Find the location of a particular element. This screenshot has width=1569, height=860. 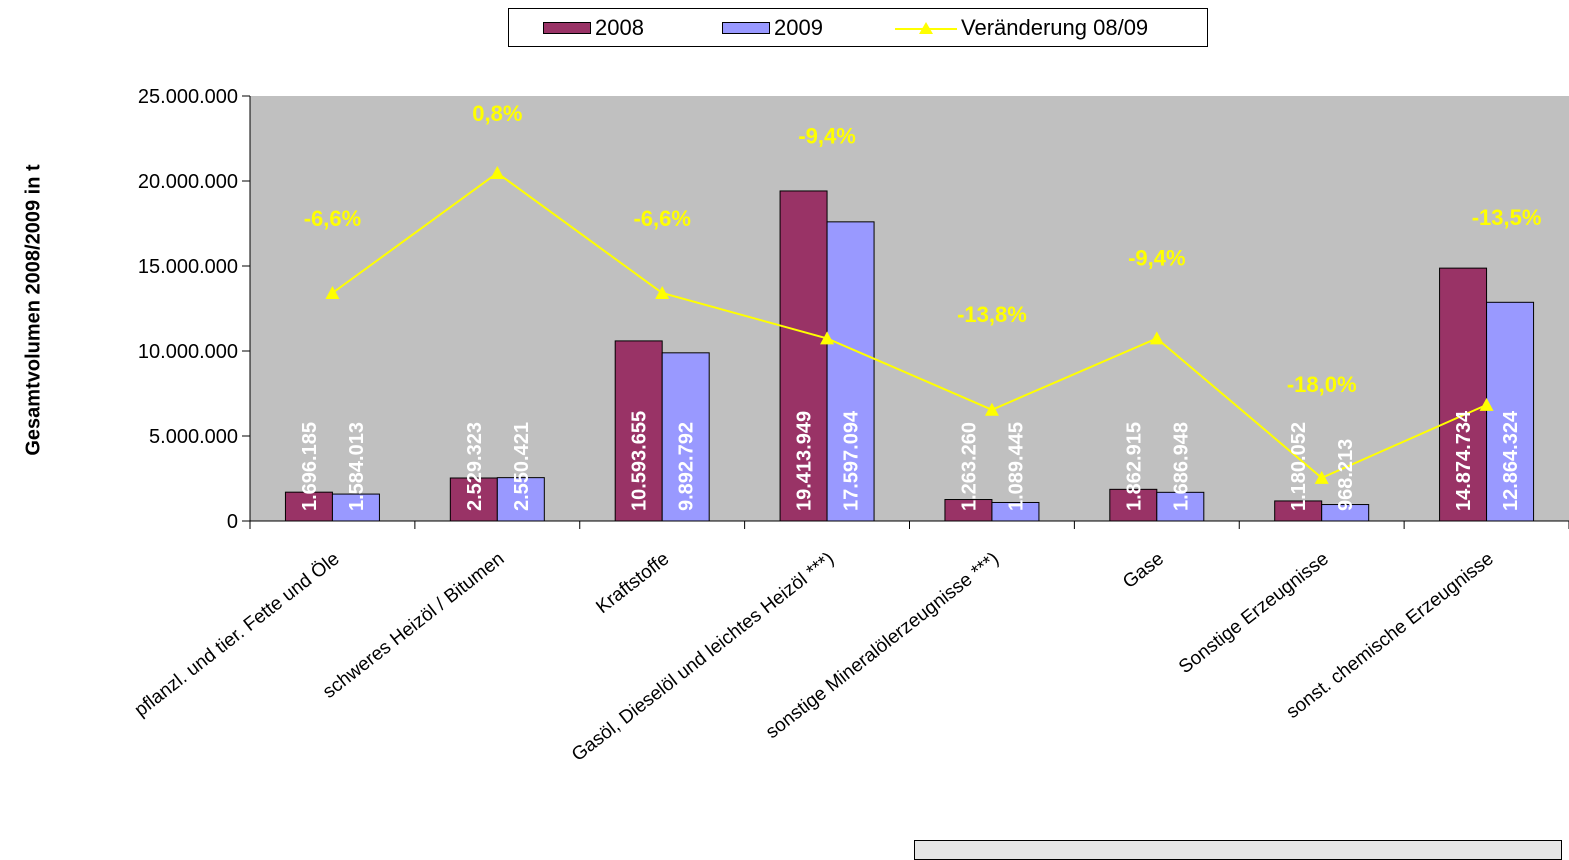

x-tick-label: pflanzl. und tier. Fette und Öle is located at coordinates (237, 634).